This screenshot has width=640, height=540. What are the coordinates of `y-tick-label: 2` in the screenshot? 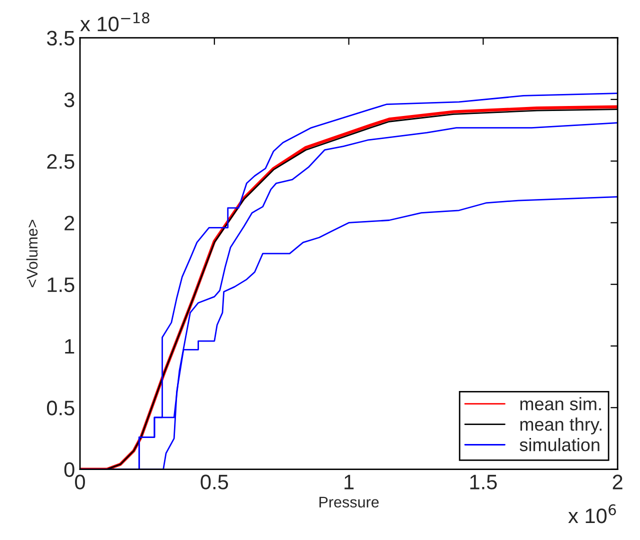 It's located at (69, 223).